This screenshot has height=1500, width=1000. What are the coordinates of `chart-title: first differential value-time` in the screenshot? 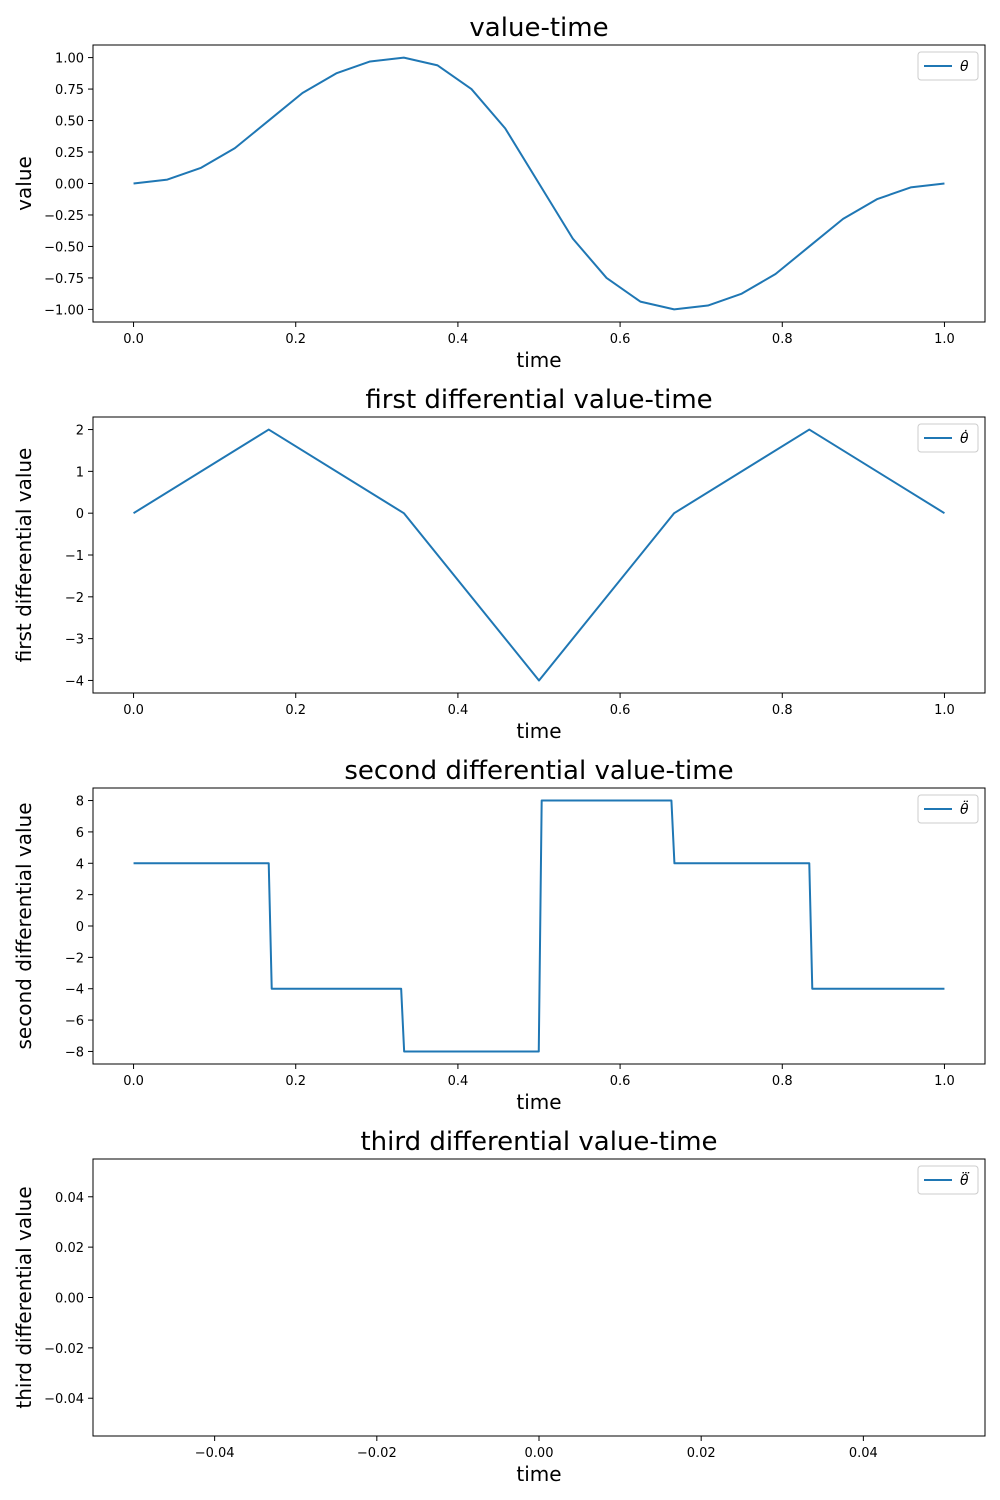 It's located at (538, 400).